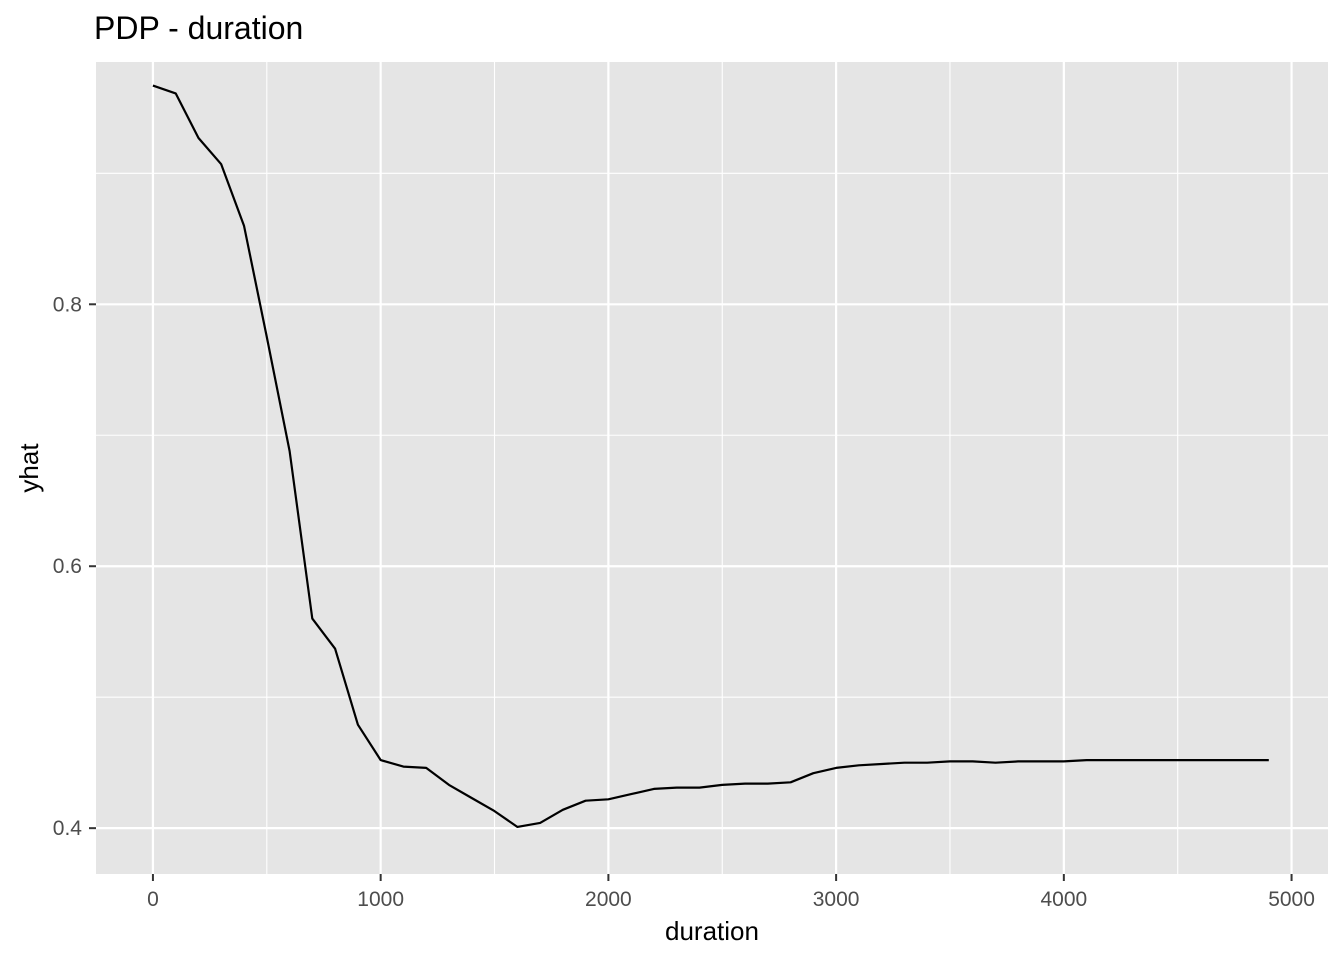 This screenshot has width=1344, height=960. I want to click on y-tick-label: 0.8, so click(67, 304).